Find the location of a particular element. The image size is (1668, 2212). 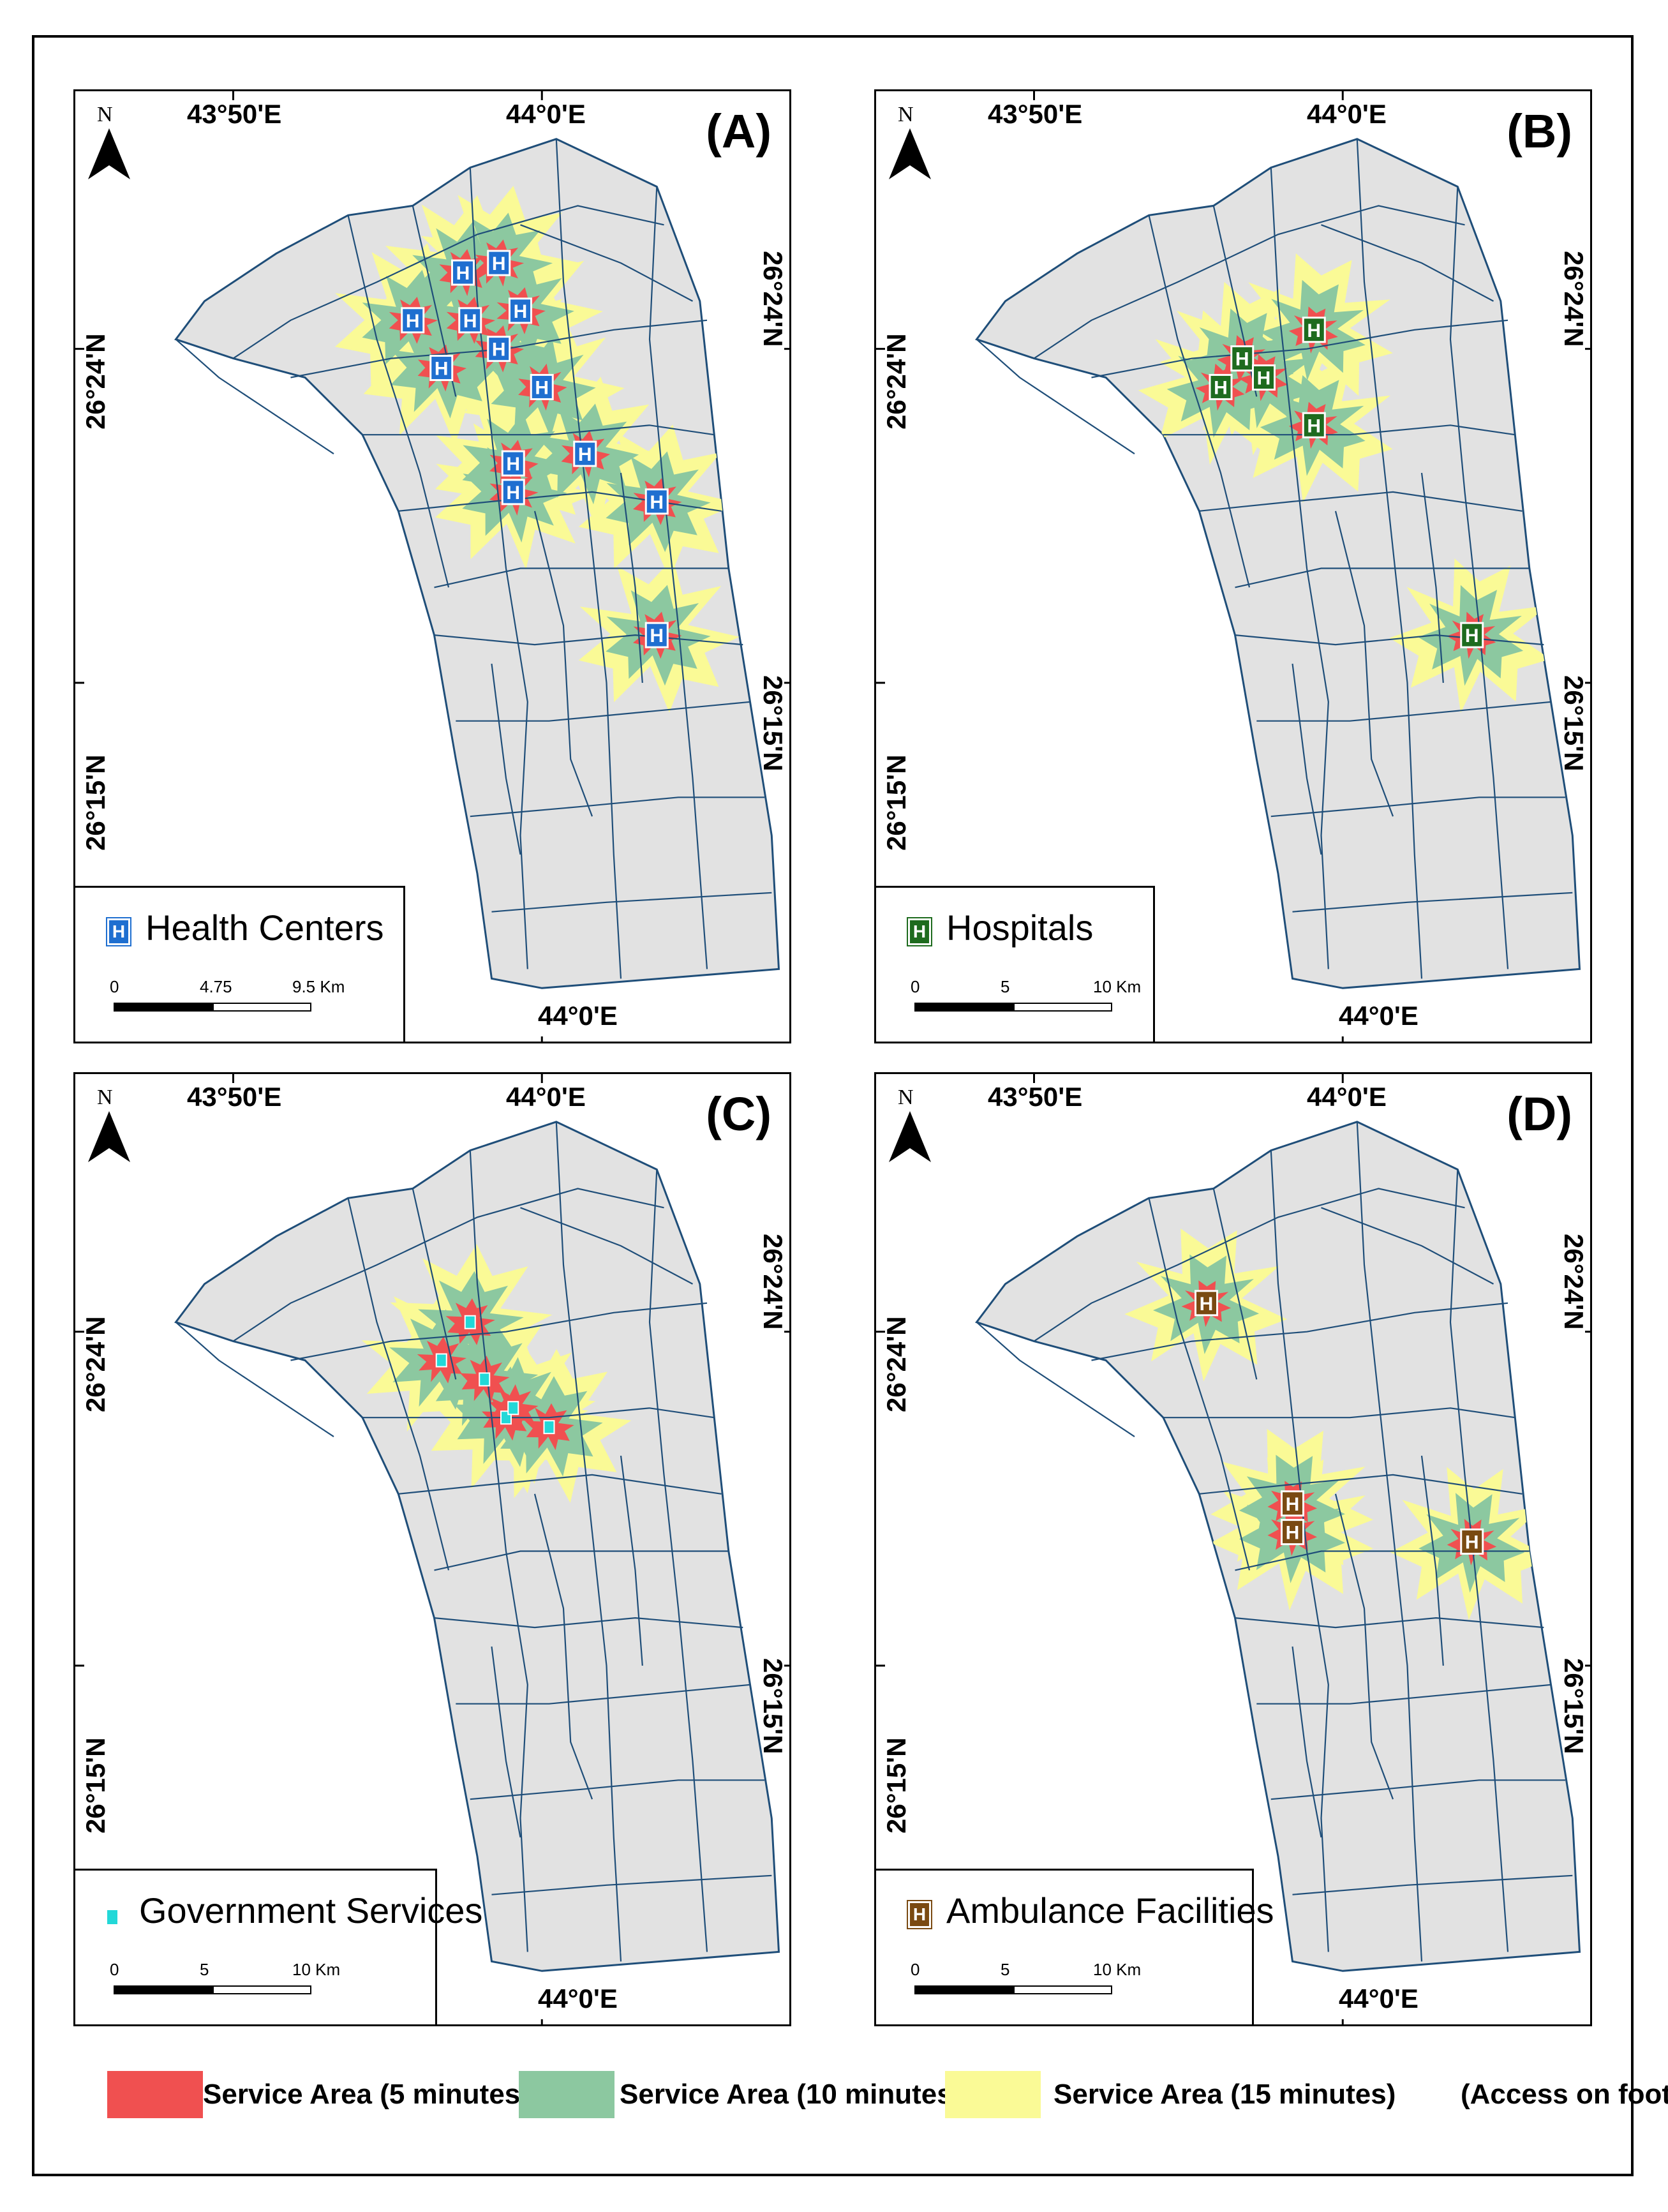

lat-label-north-left: 26°24'N is located at coordinates (95, 1364).